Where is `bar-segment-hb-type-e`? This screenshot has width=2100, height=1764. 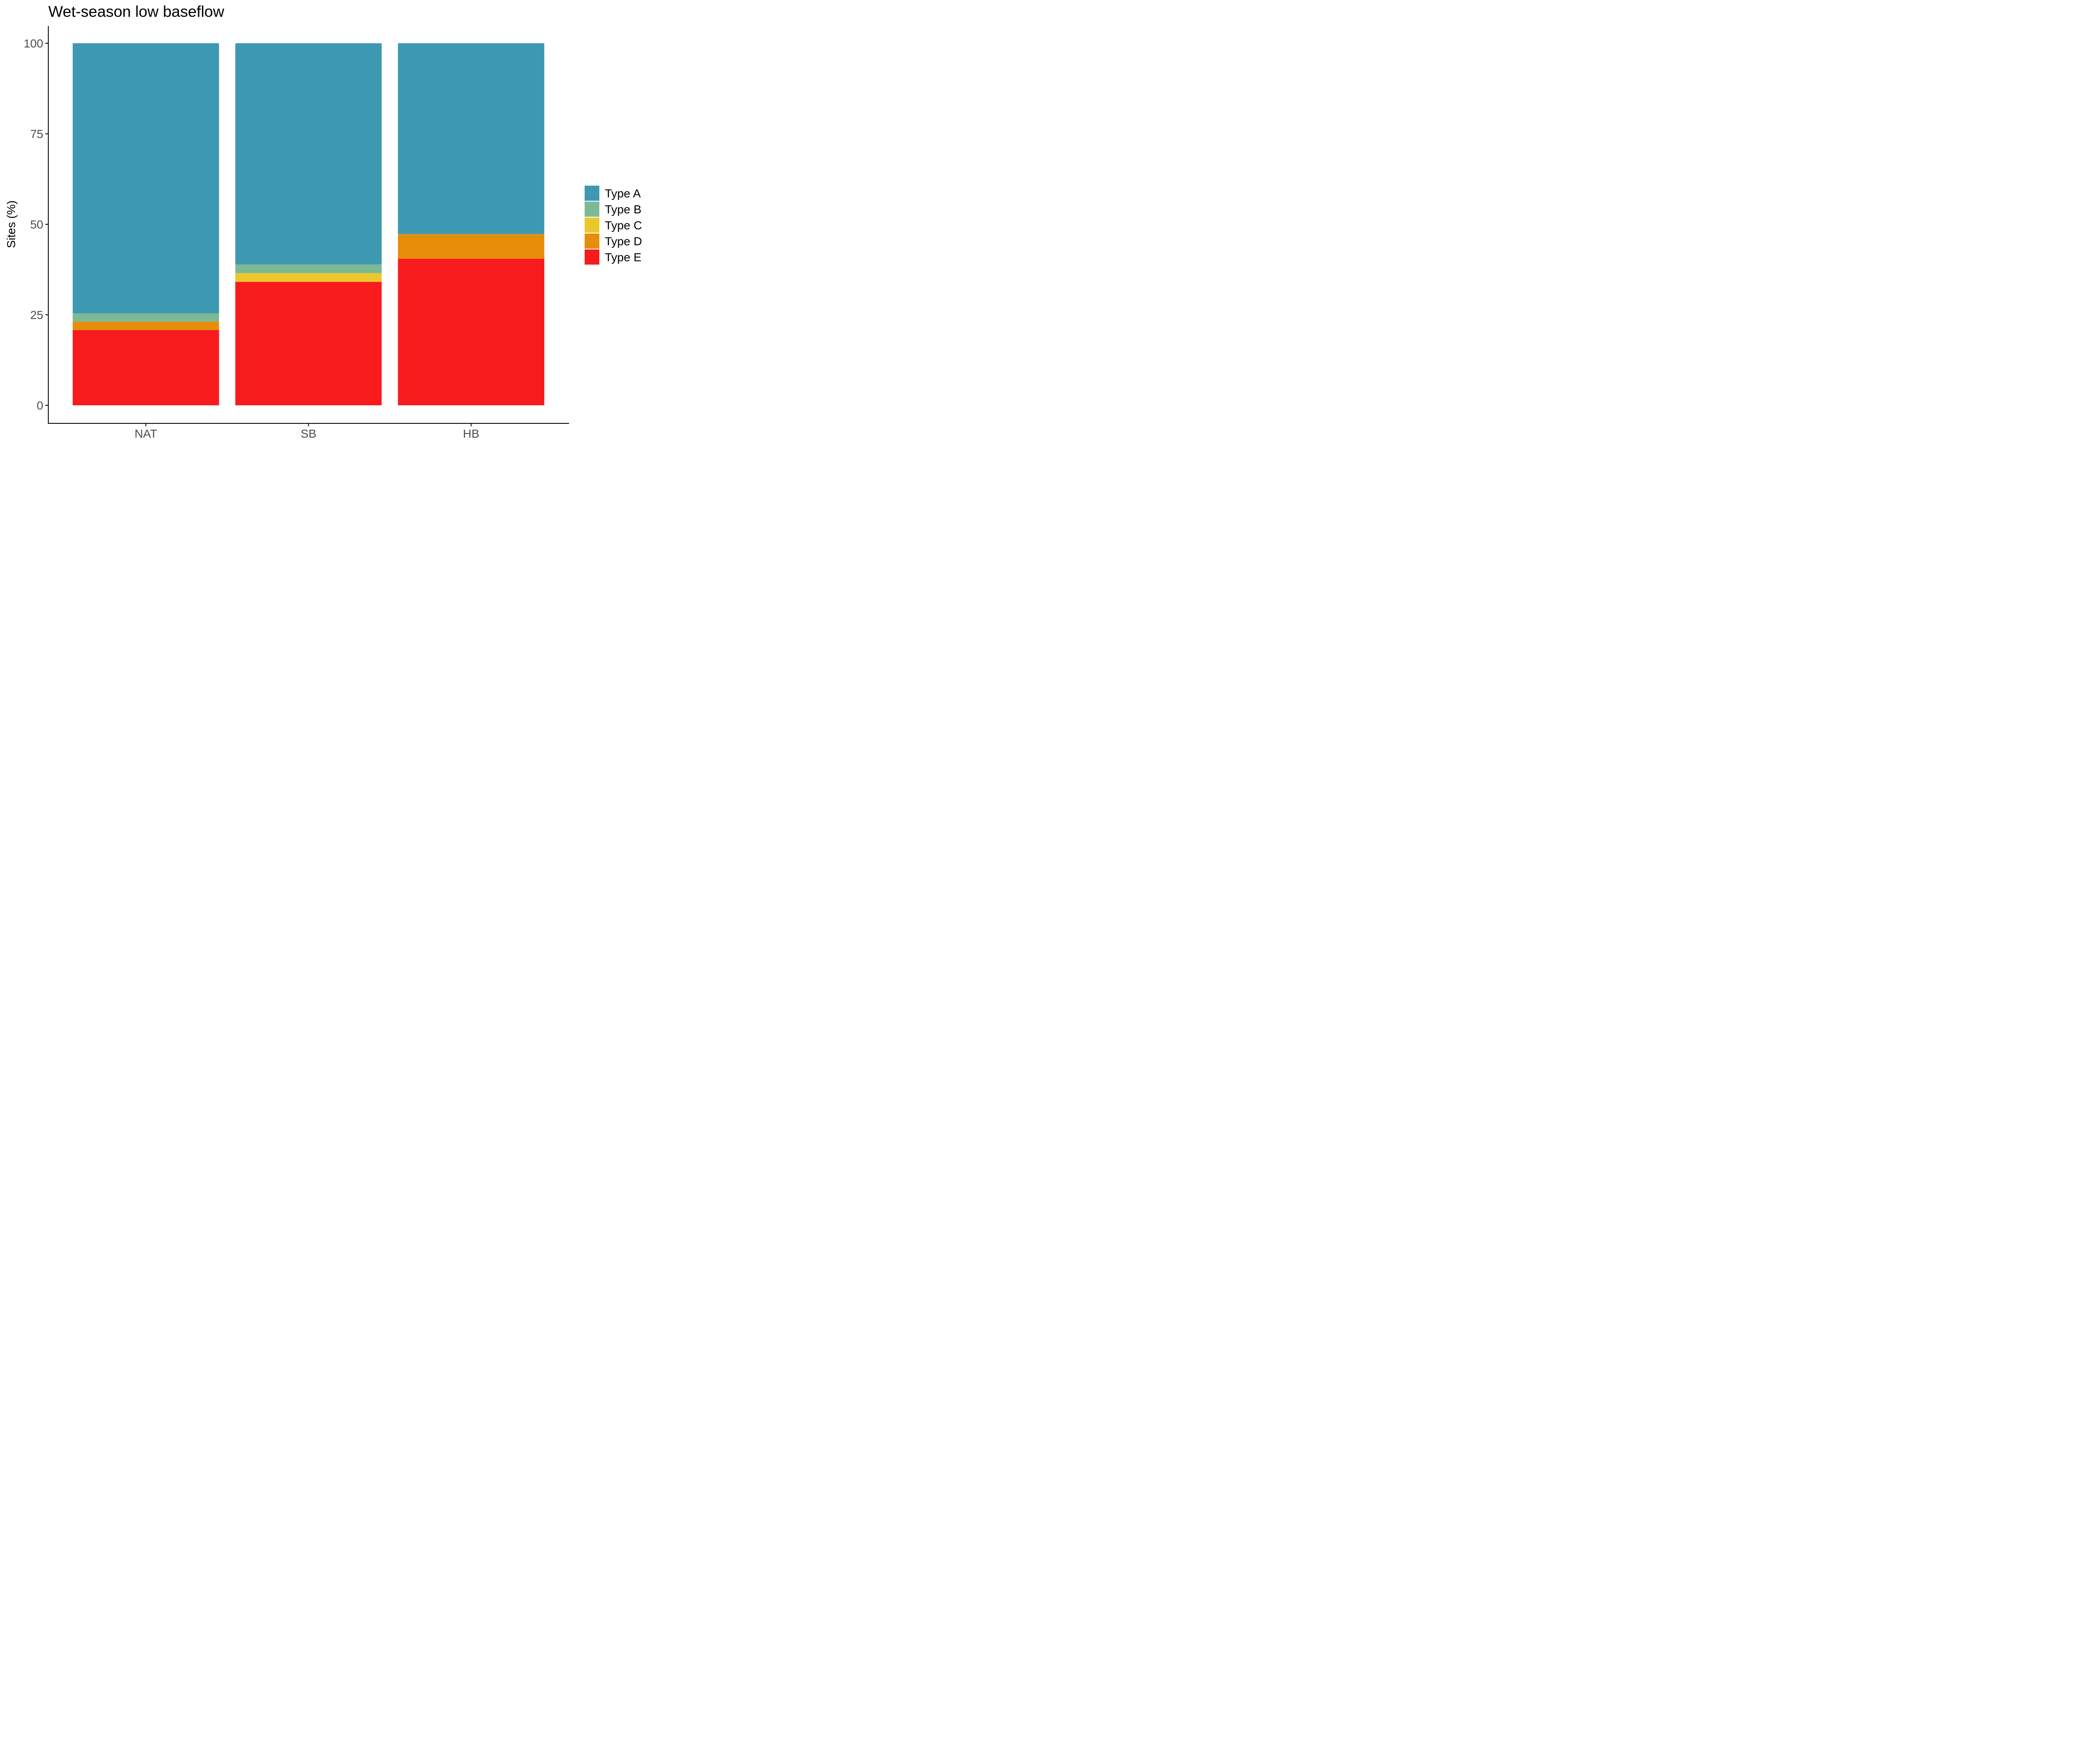 bar-segment-hb-type-e is located at coordinates (471, 331).